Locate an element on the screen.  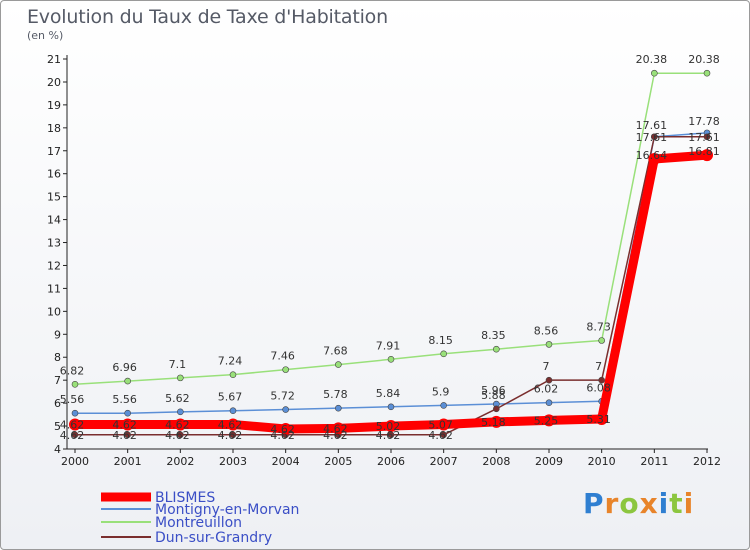
data-label: 8.56 is located at coordinates (546, 330).